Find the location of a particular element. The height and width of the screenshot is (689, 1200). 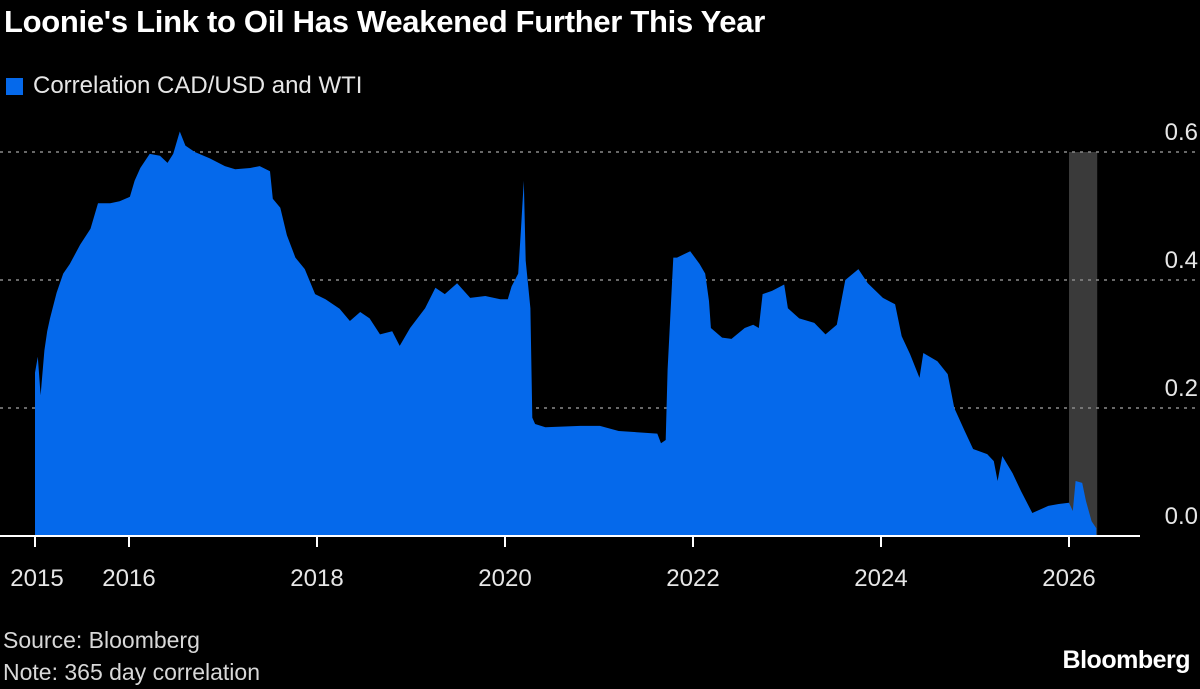

y-tick-label: 0.6 is located at coordinates (1181, 132).